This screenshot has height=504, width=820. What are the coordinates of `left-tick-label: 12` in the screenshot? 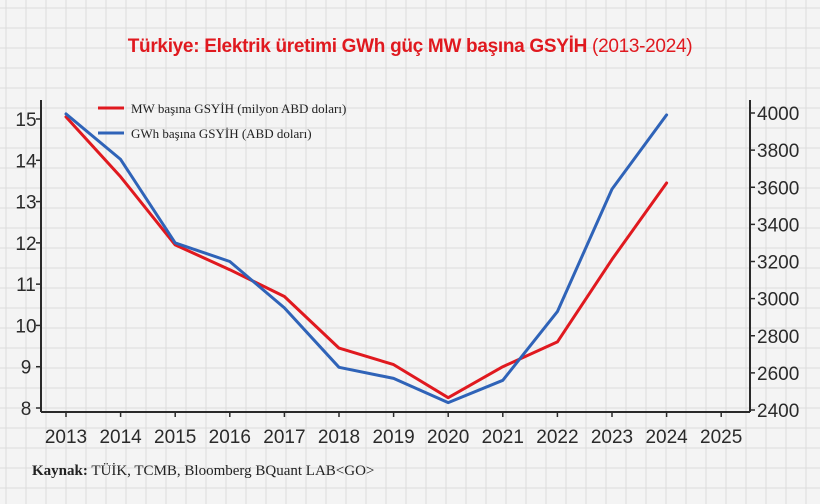 It's located at (25, 244).